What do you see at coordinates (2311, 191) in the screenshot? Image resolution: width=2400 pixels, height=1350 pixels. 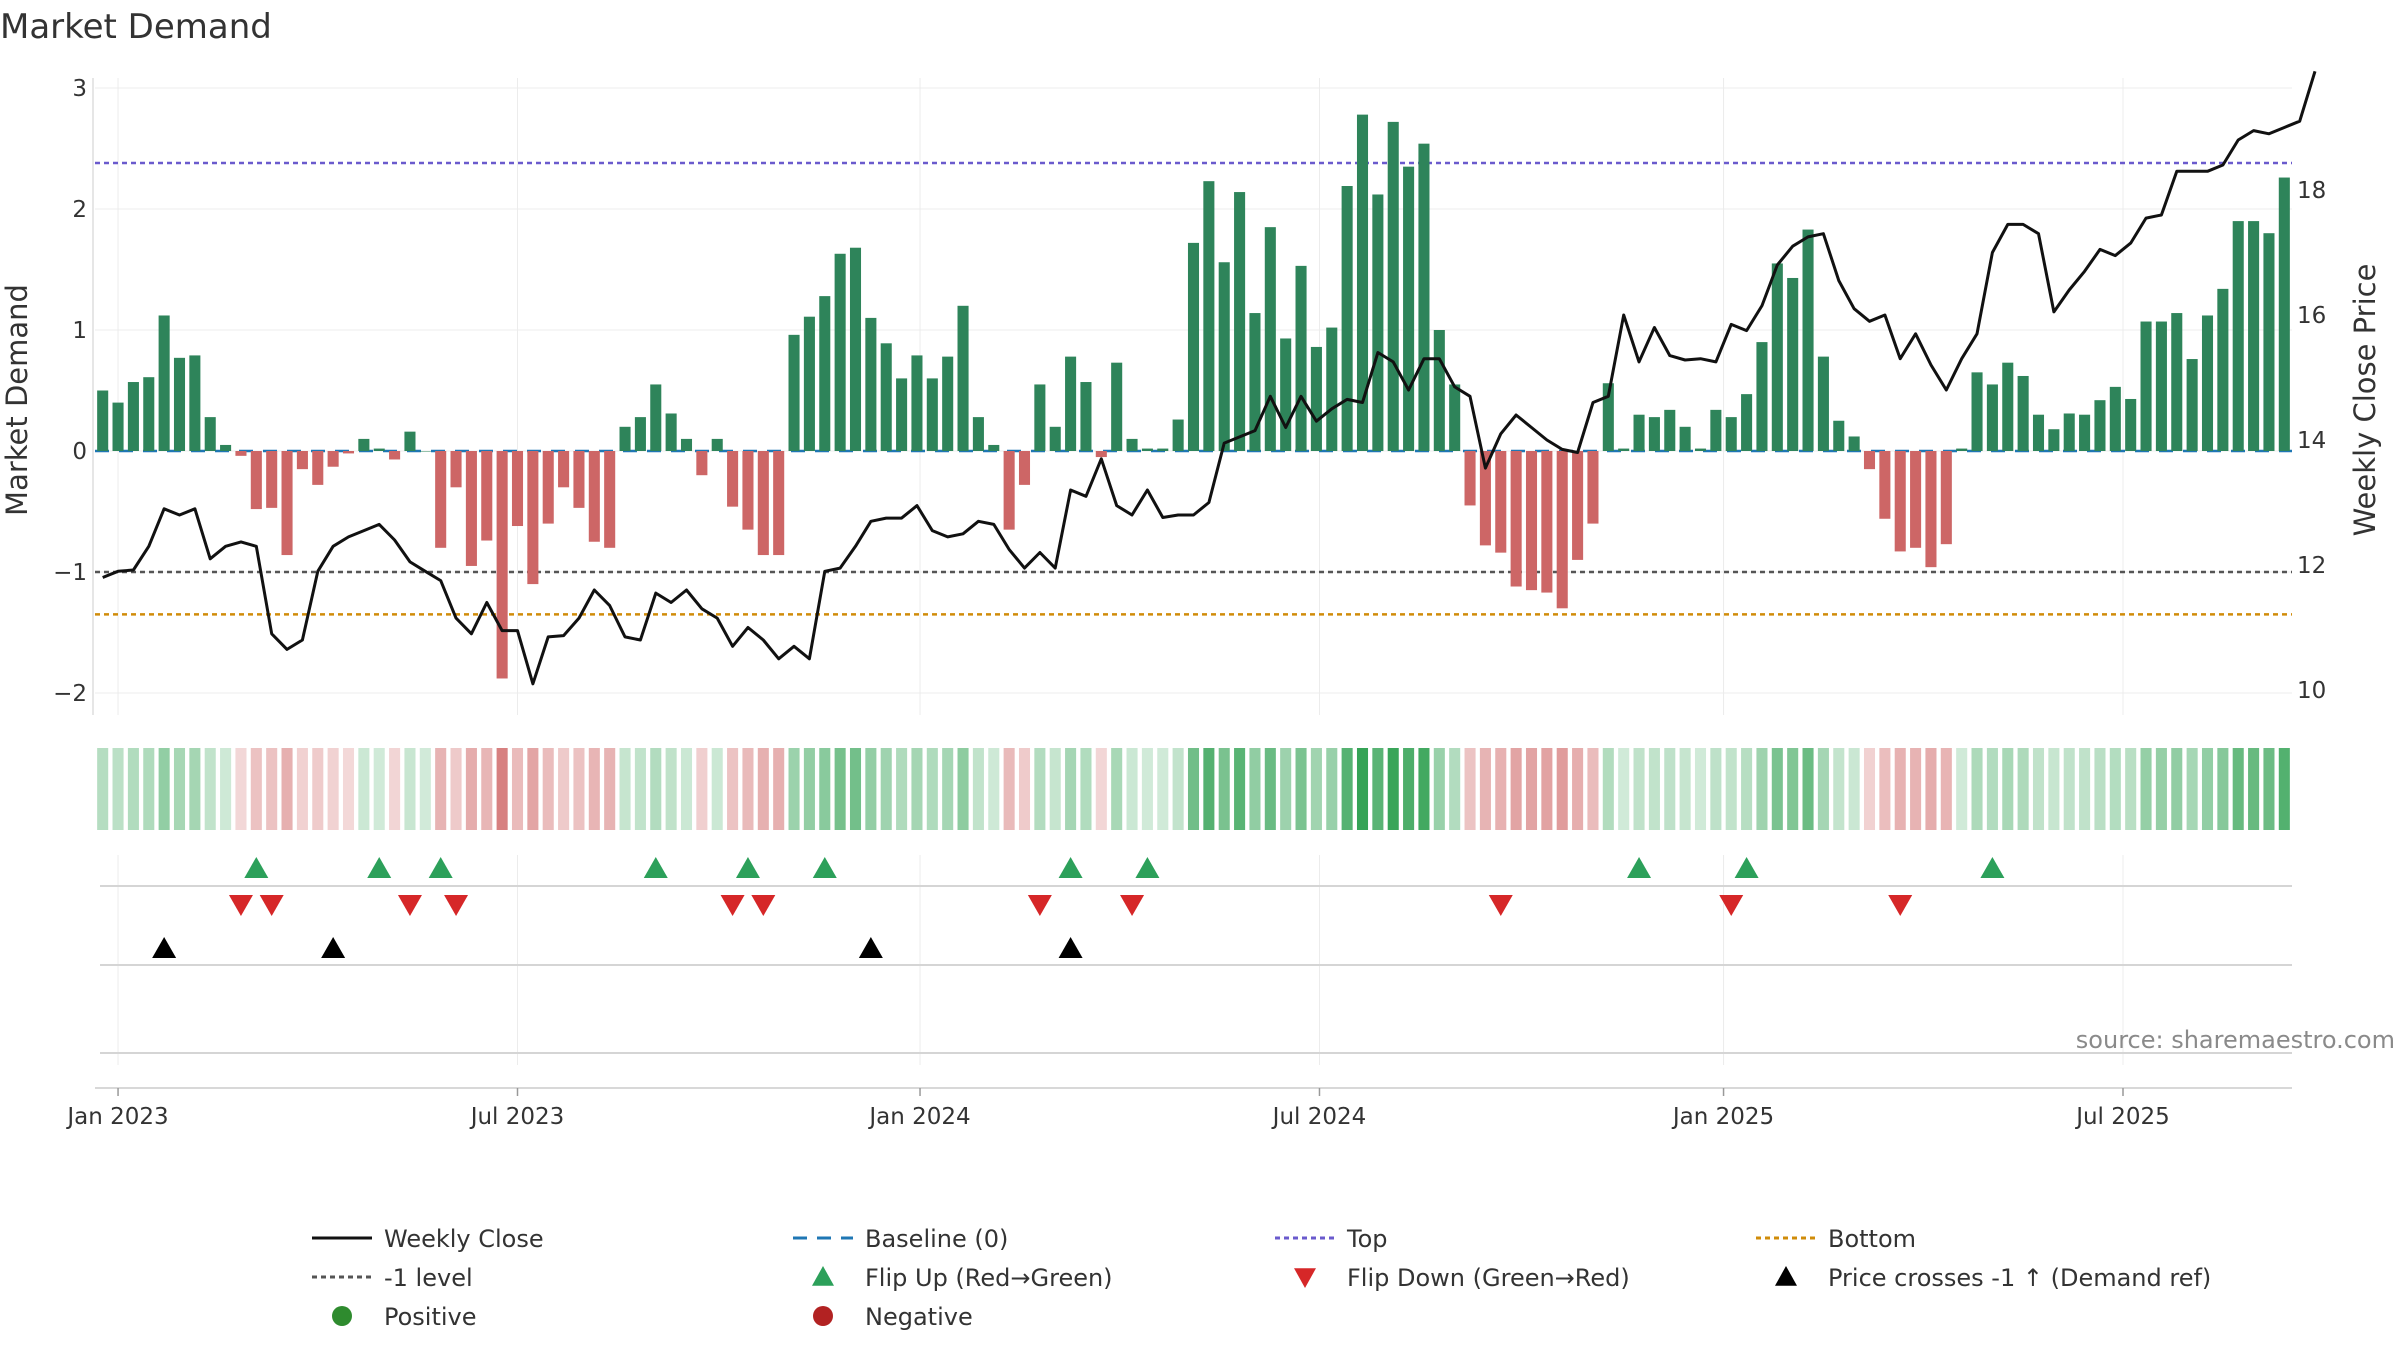 I see `y2-tick-label: 18` at bounding box center [2311, 191].